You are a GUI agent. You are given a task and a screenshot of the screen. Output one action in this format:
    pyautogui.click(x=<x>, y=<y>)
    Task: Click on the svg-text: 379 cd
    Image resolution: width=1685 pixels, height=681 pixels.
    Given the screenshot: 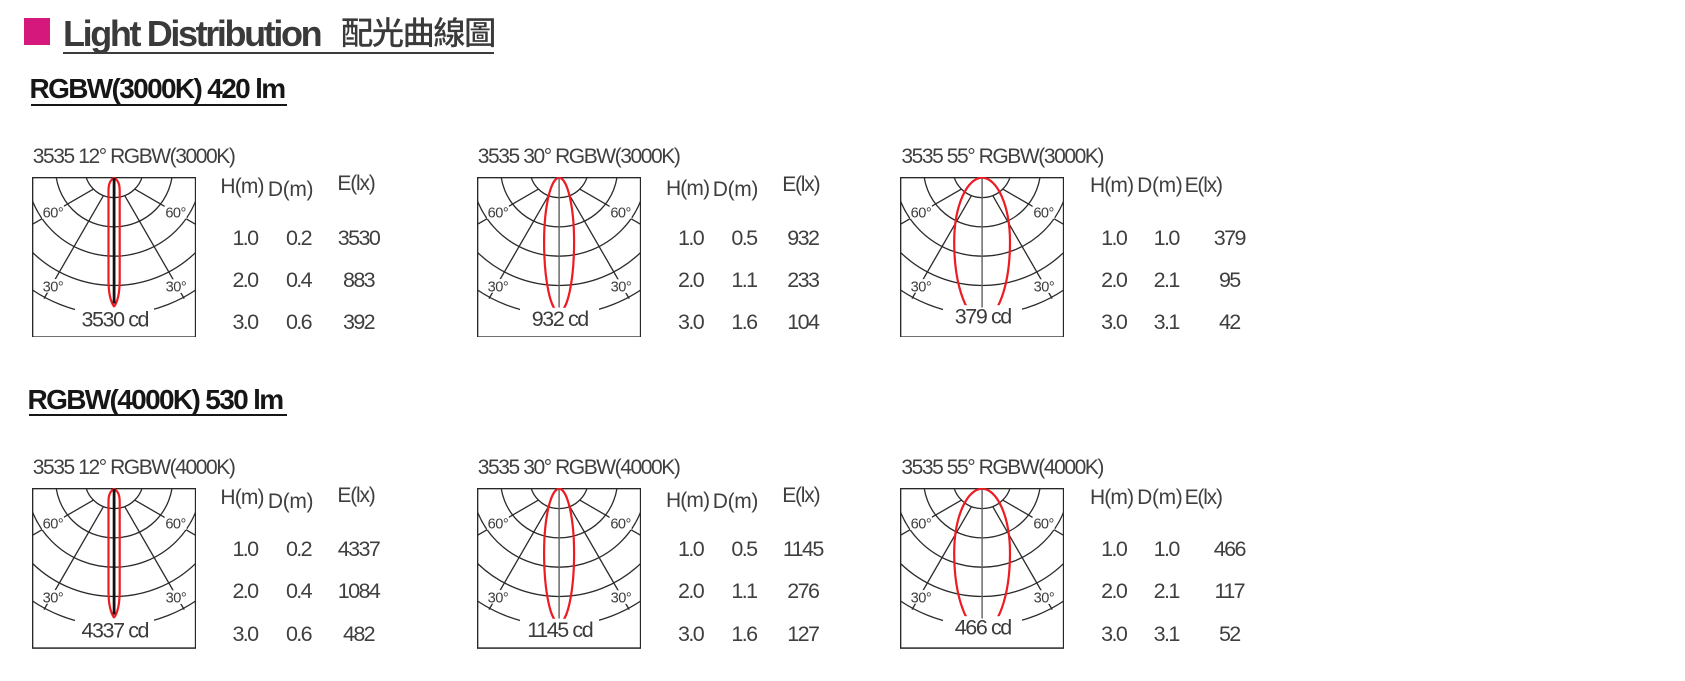 What is the action you would take?
    pyautogui.click(x=983, y=316)
    